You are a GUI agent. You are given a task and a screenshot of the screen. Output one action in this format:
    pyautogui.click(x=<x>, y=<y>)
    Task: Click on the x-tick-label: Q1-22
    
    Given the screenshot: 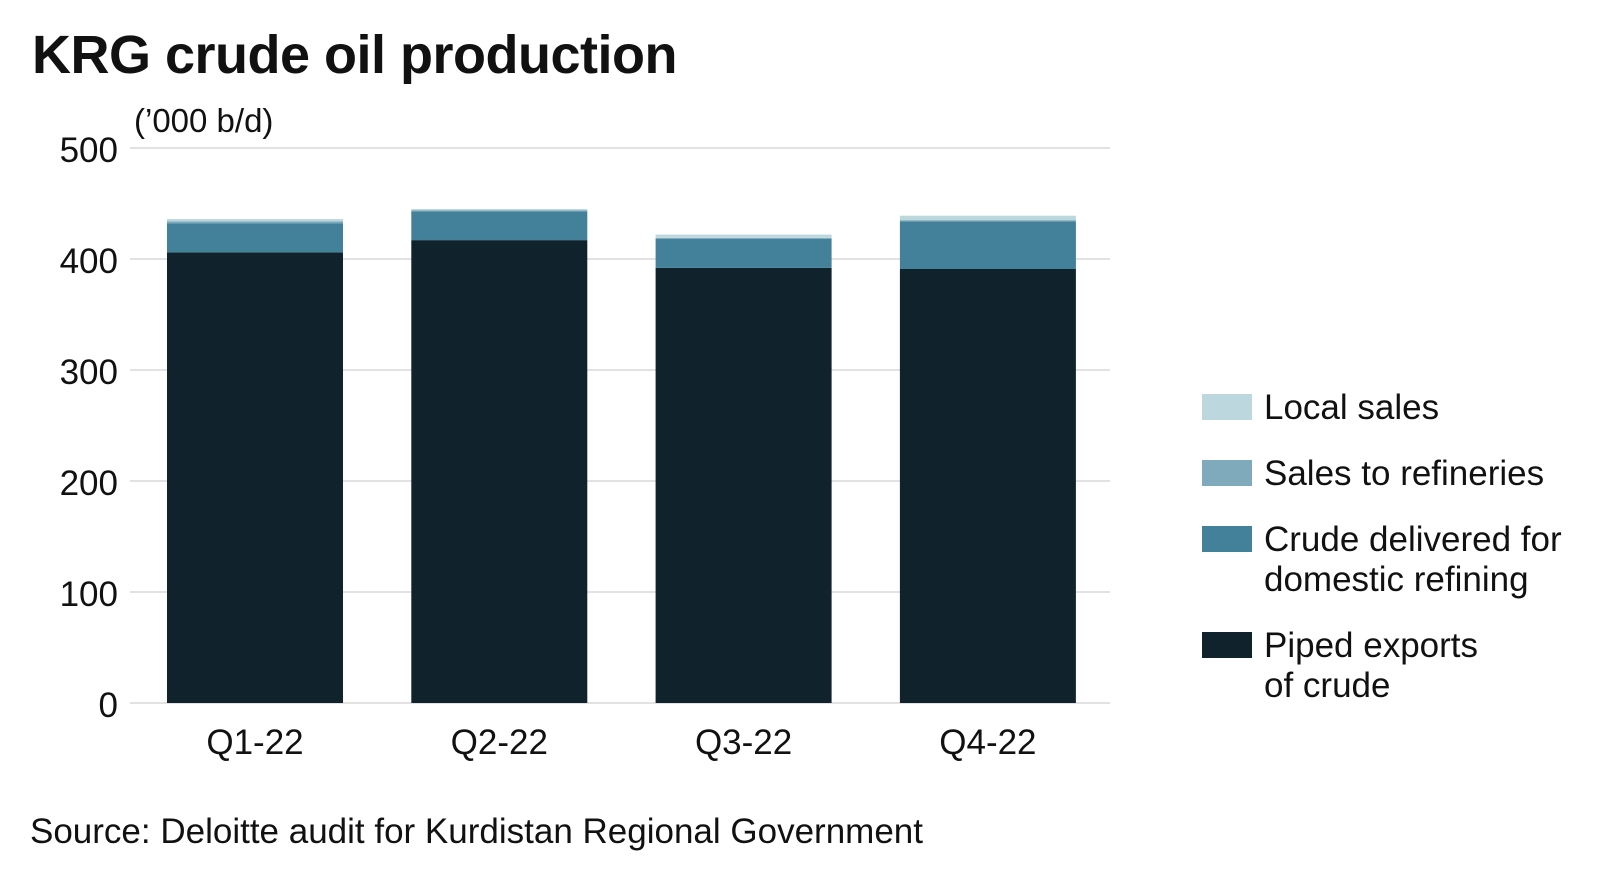 What is the action you would take?
    pyautogui.click(x=254, y=742)
    